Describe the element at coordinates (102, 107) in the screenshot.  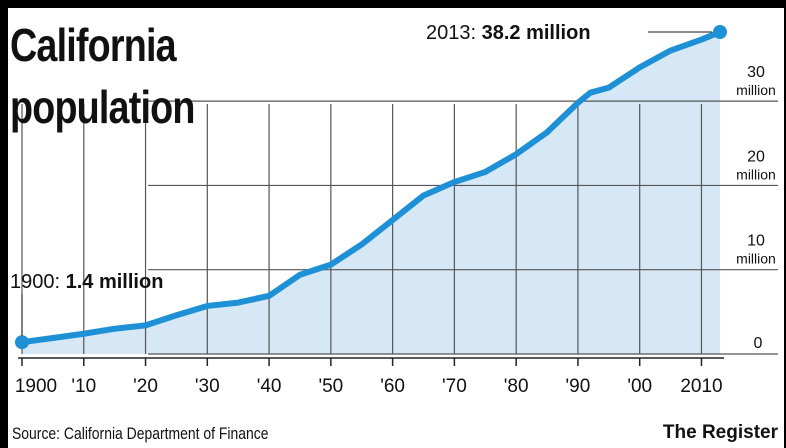
I see `chart-title-line-2: population` at that location.